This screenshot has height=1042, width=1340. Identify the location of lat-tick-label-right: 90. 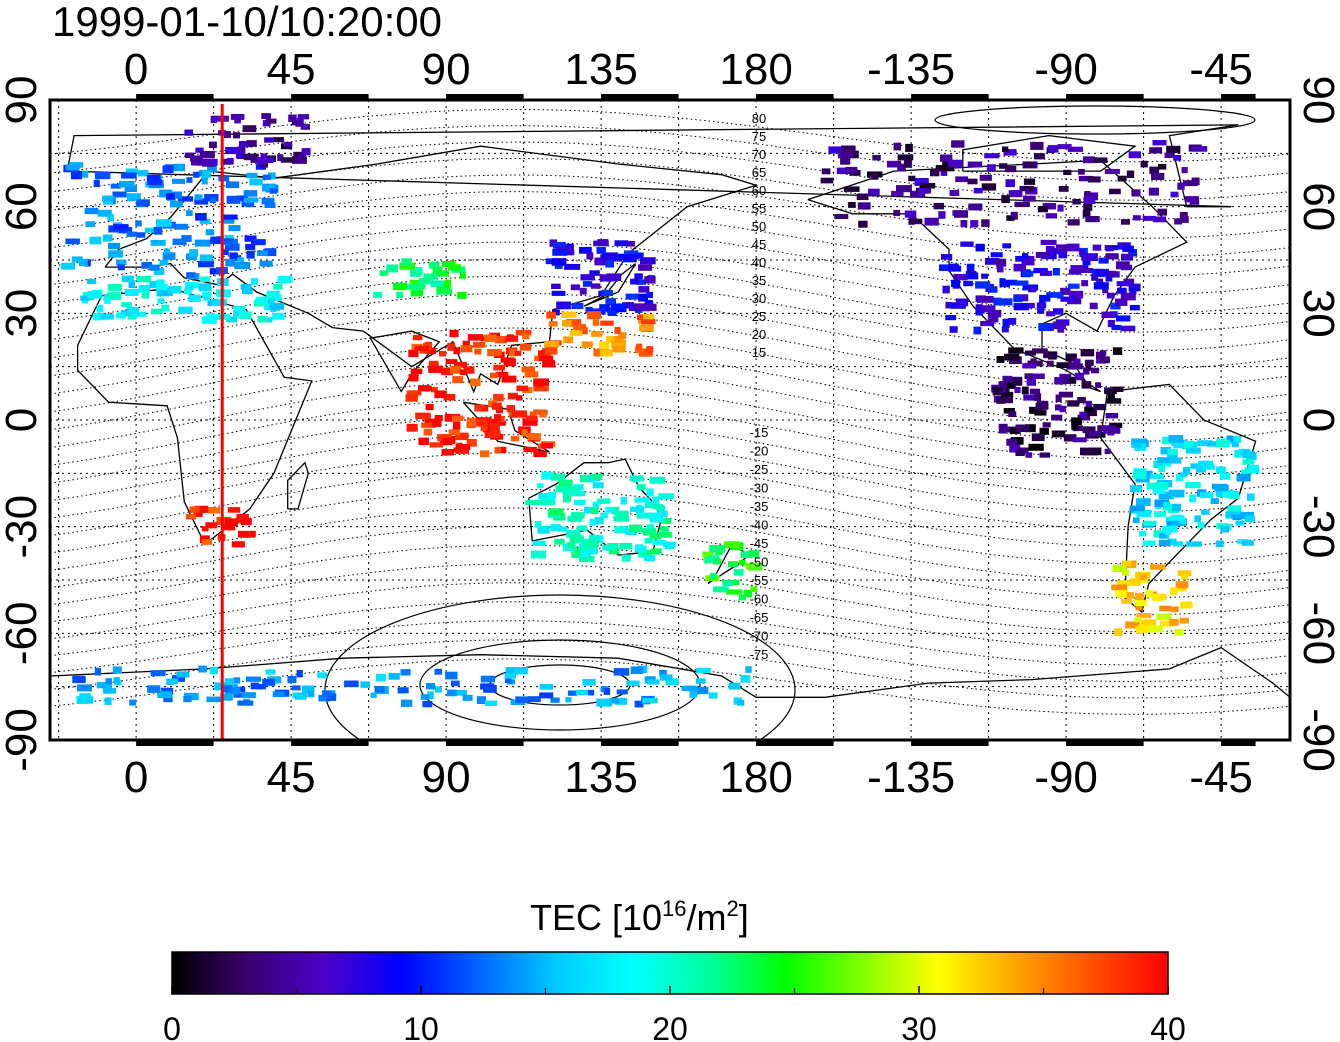
(1317, 100).